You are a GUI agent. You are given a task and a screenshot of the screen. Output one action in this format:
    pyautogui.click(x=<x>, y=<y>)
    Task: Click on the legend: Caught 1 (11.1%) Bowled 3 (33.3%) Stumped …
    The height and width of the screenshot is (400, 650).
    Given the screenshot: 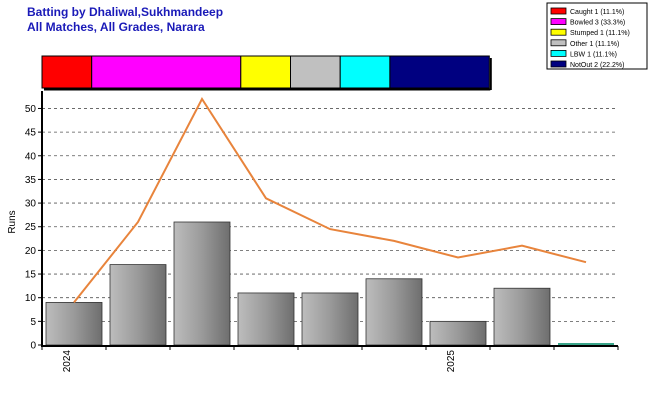 What is the action you would take?
    pyautogui.click(x=597, y=36)
    